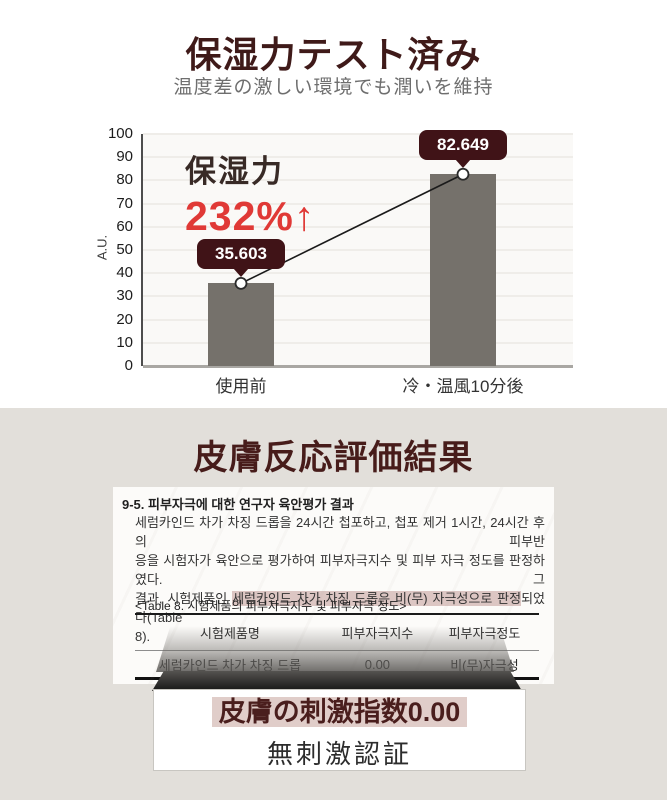 This screenshot has height=800, width=667. Describe the element at coordinates (463, 145) in the screenshot. I see `value-badge-1: 82.649` at that location.